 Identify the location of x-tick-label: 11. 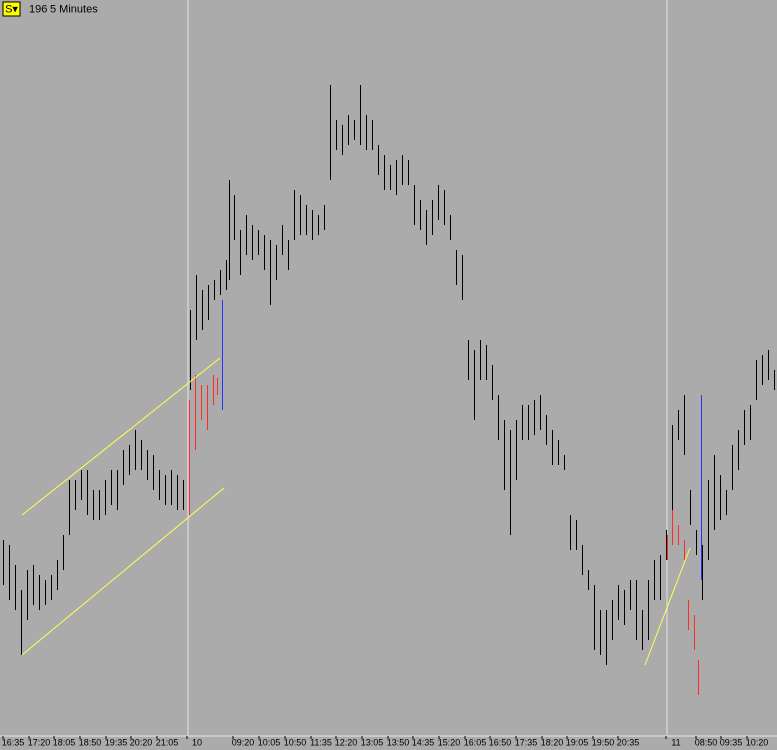
(675, 742).